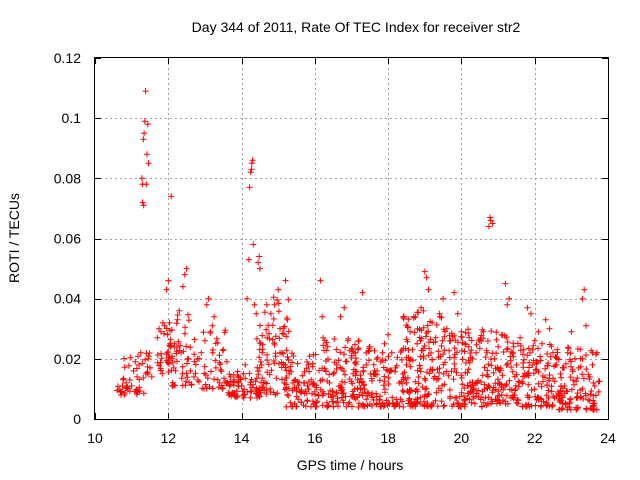  I want to click on y-tick-label: 0.08, so click(67, 178).